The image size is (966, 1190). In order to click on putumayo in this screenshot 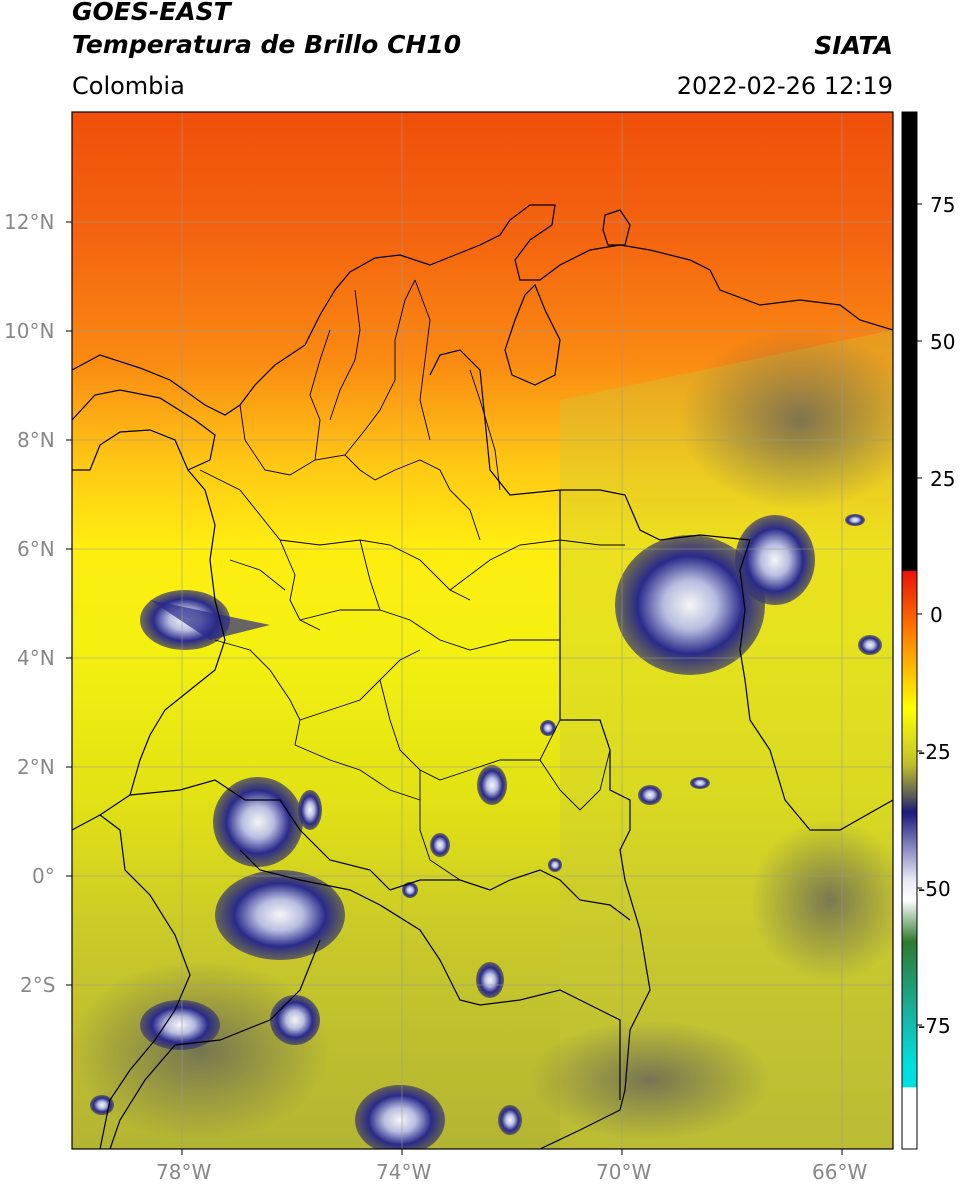, I will do `click(510, 895)`.